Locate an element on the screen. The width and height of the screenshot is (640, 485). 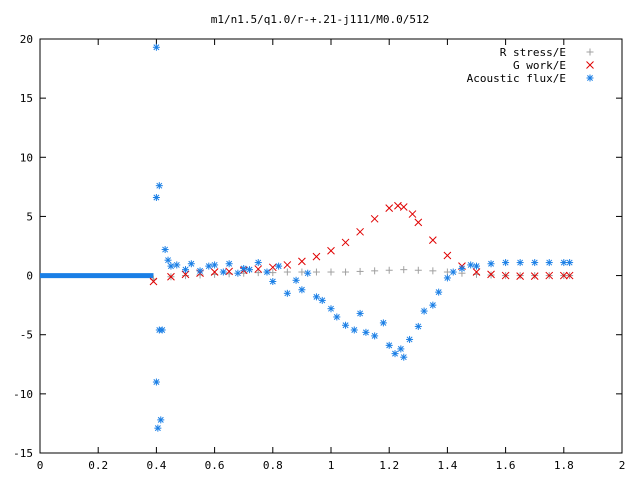
legend-label: R stress/E is located at coordinates (533, 52).